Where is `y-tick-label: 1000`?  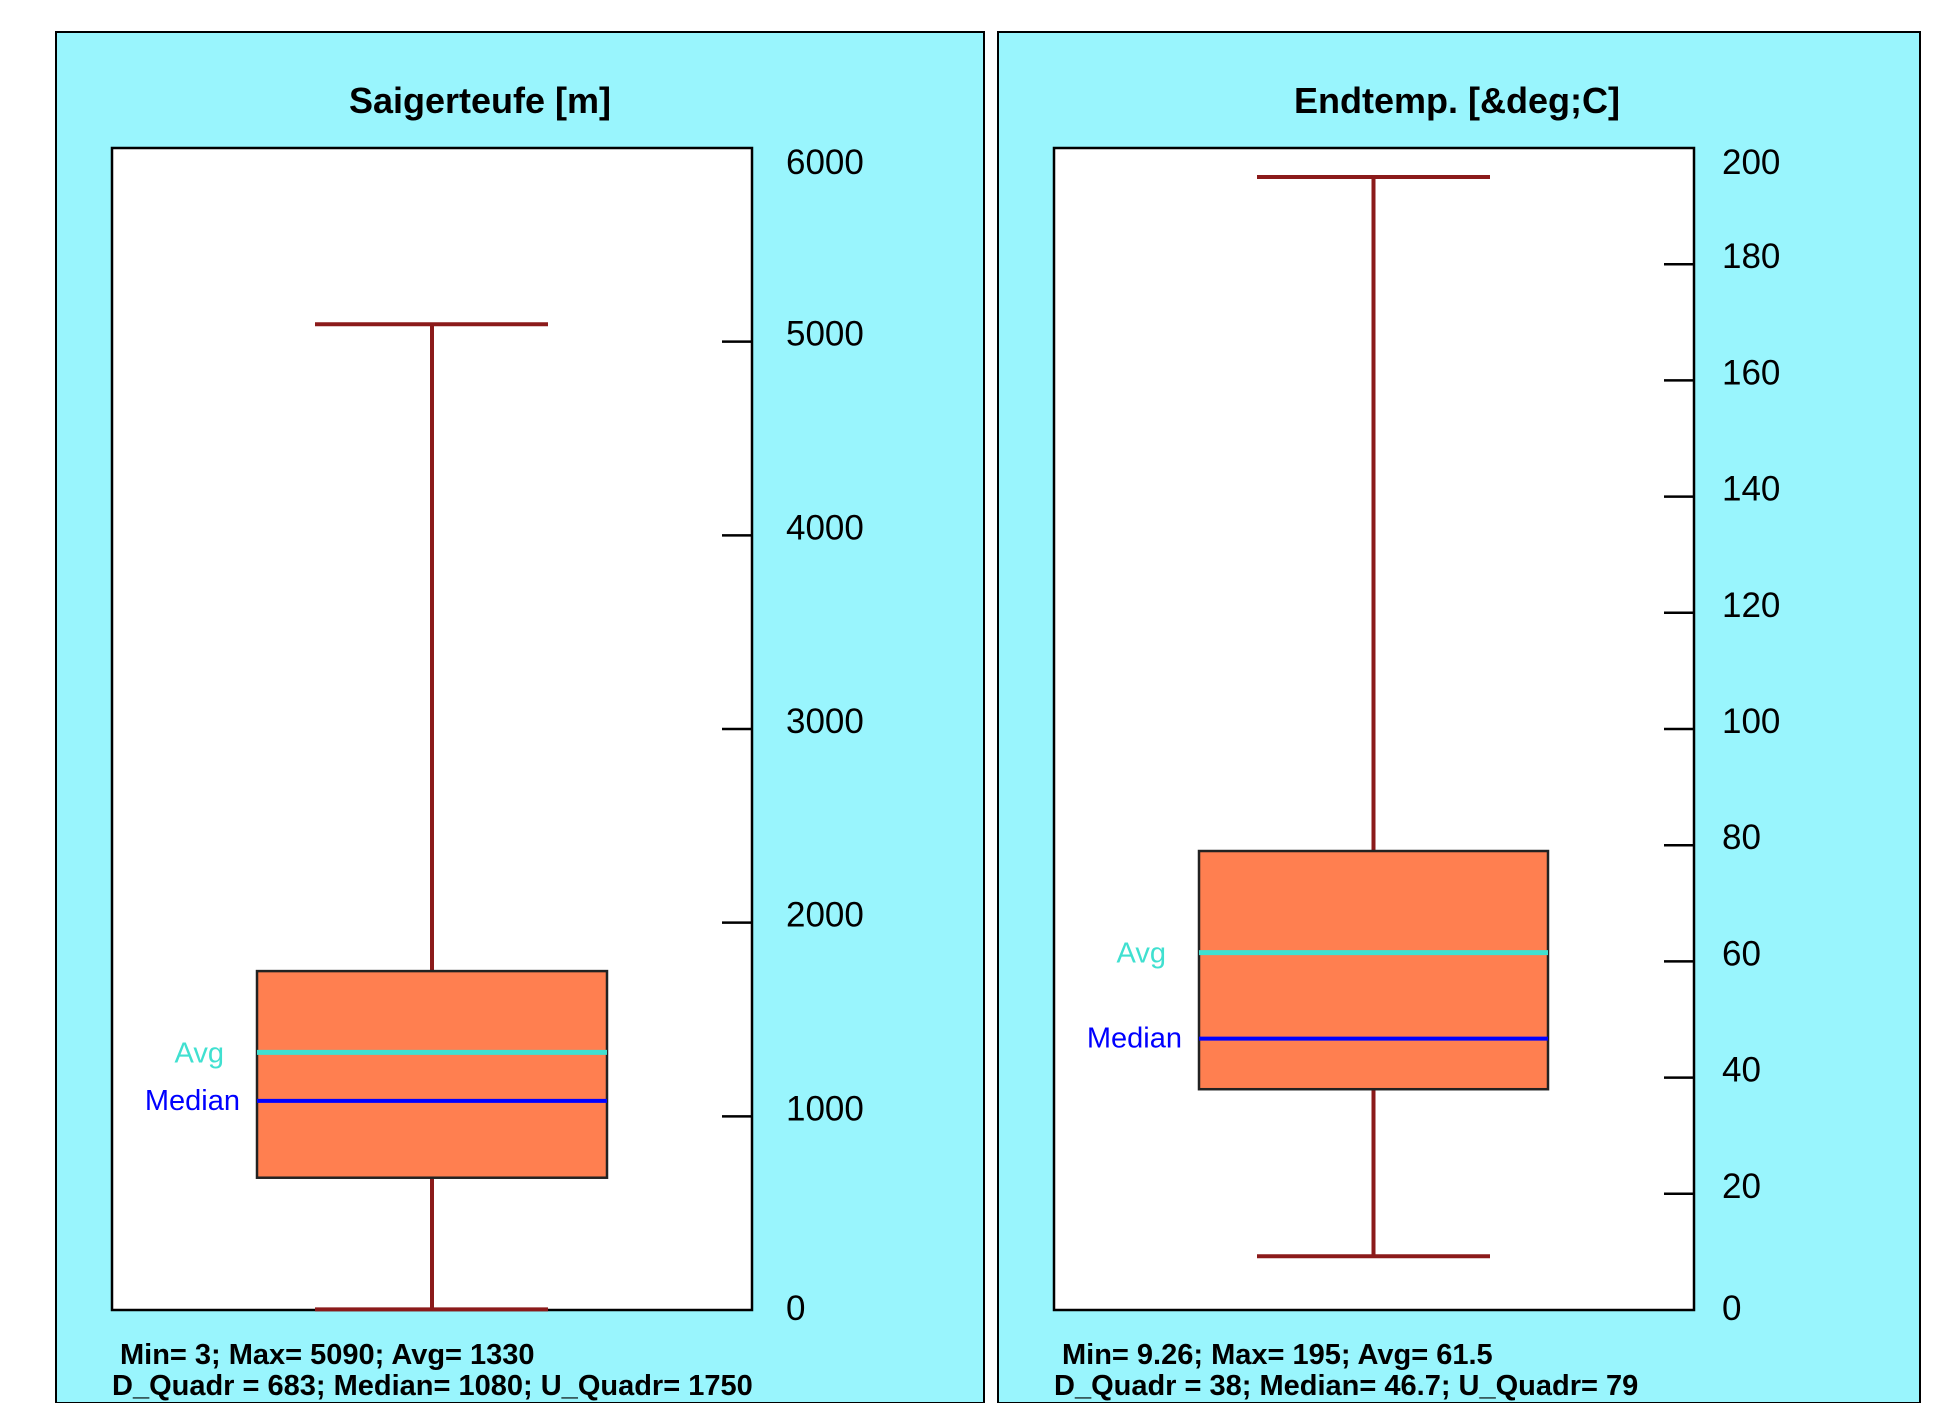
y-tick-label: 1000 is located at coordinates (825, 1108).